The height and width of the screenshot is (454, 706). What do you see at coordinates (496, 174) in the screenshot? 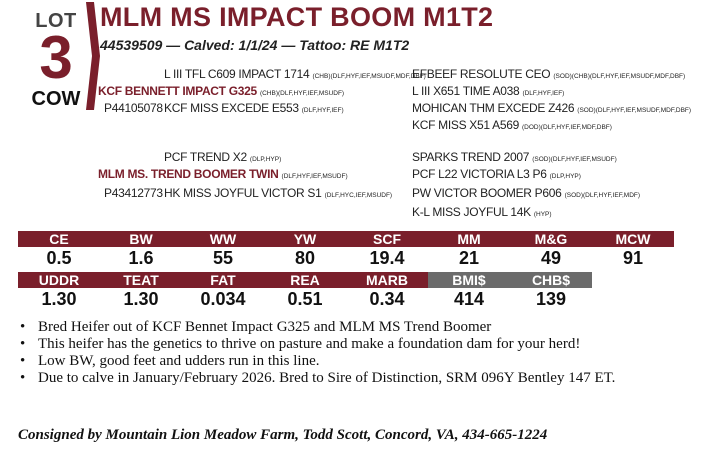
I see `pedigree-dam-gs2: PCF L22 VICTORIA L3 P6 (DLP,HYP)` at bounding box center [496, 174].